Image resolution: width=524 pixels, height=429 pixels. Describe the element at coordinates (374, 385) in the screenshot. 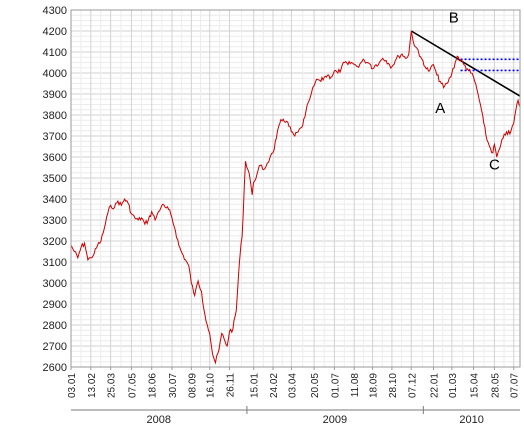

I see `x-tick-label: 18.09` at that location.